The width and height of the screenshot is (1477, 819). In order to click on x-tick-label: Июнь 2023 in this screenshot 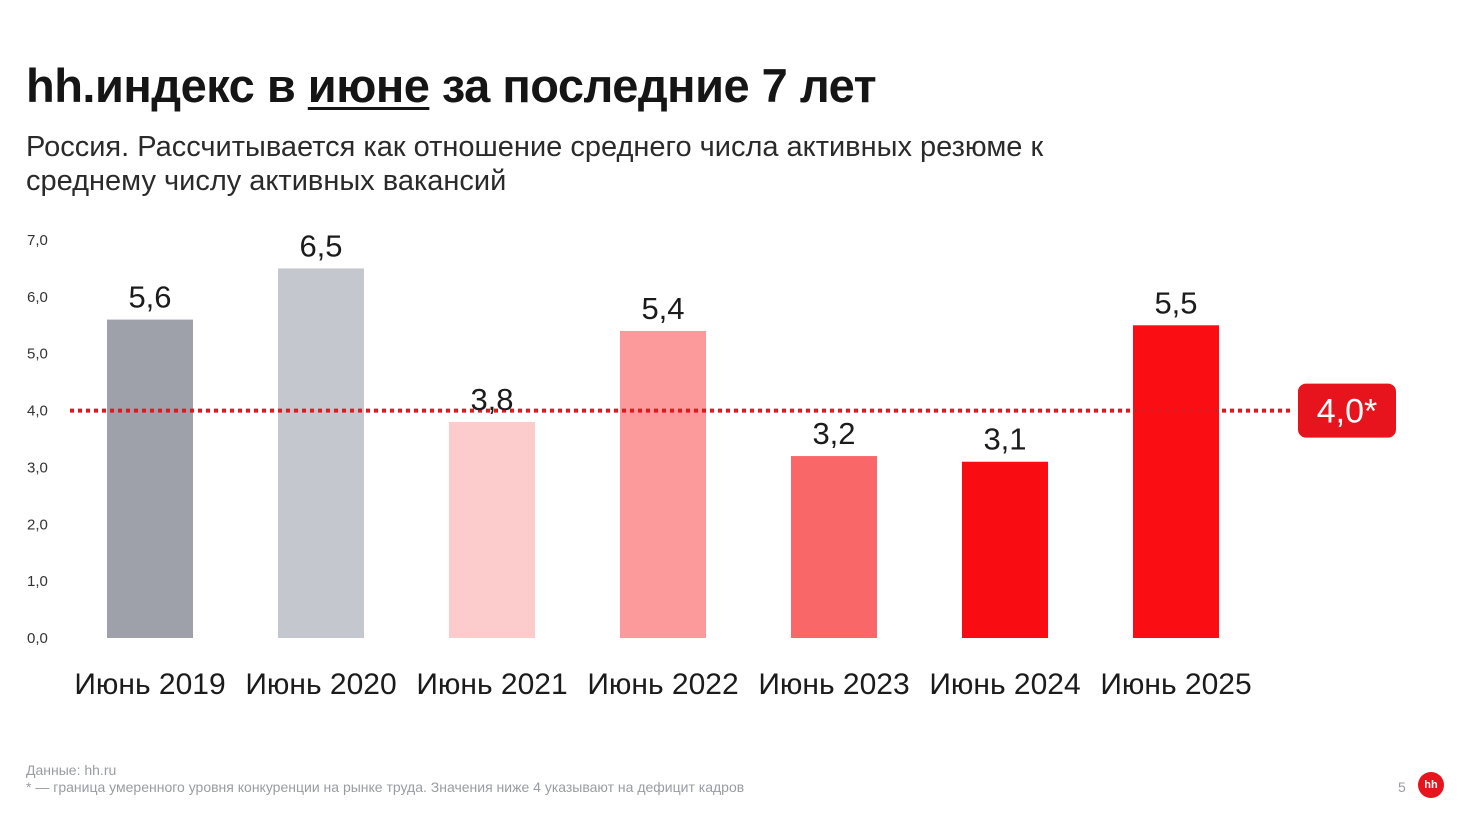, I will do `click(833, 684)`.